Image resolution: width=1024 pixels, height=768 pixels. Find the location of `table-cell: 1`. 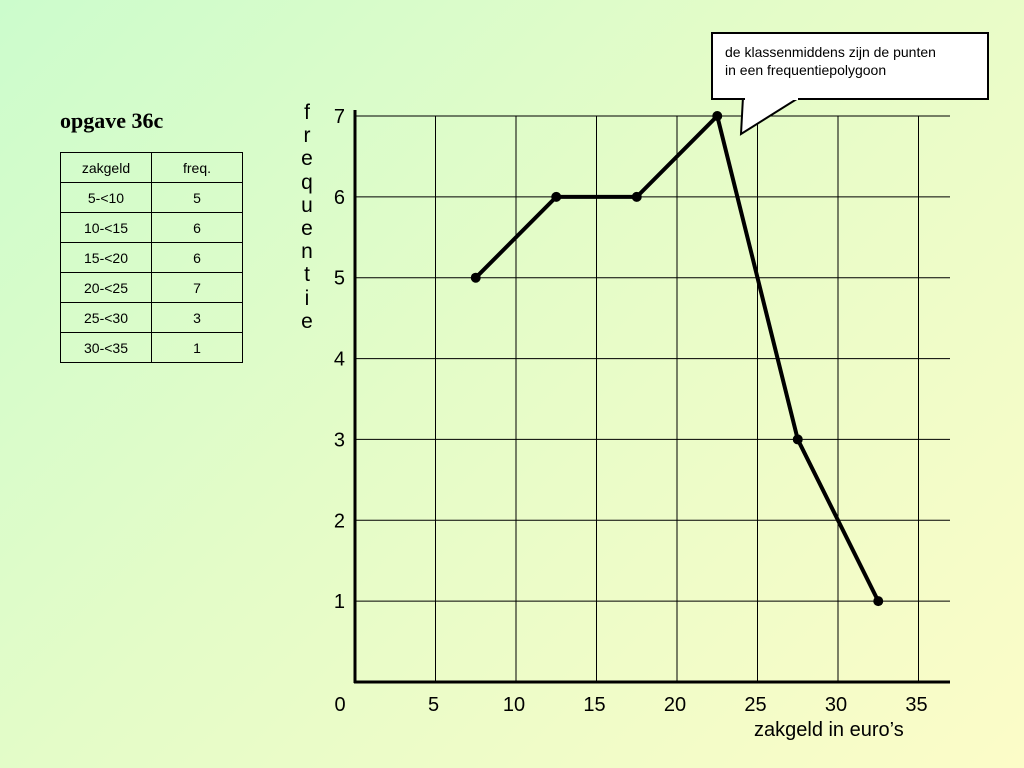

table-cell: 1 is located at coordinates (197, 347).